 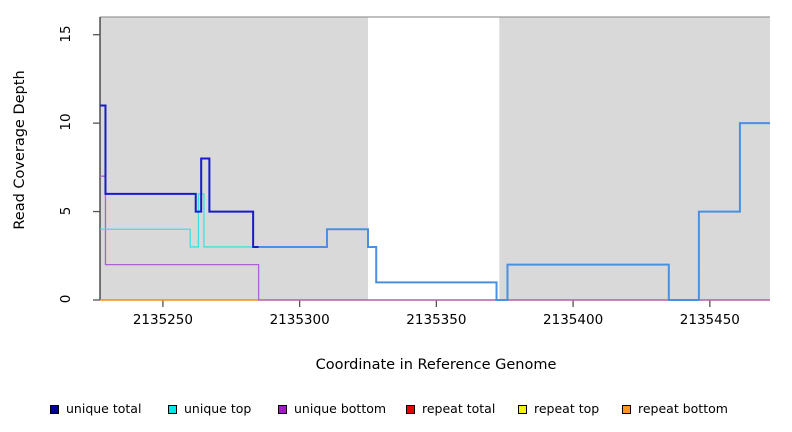 What do you see at coordinates (66, 299) in the screenshot?
I see `y-tick-label-0: 0` at bounding box center [66, 299].